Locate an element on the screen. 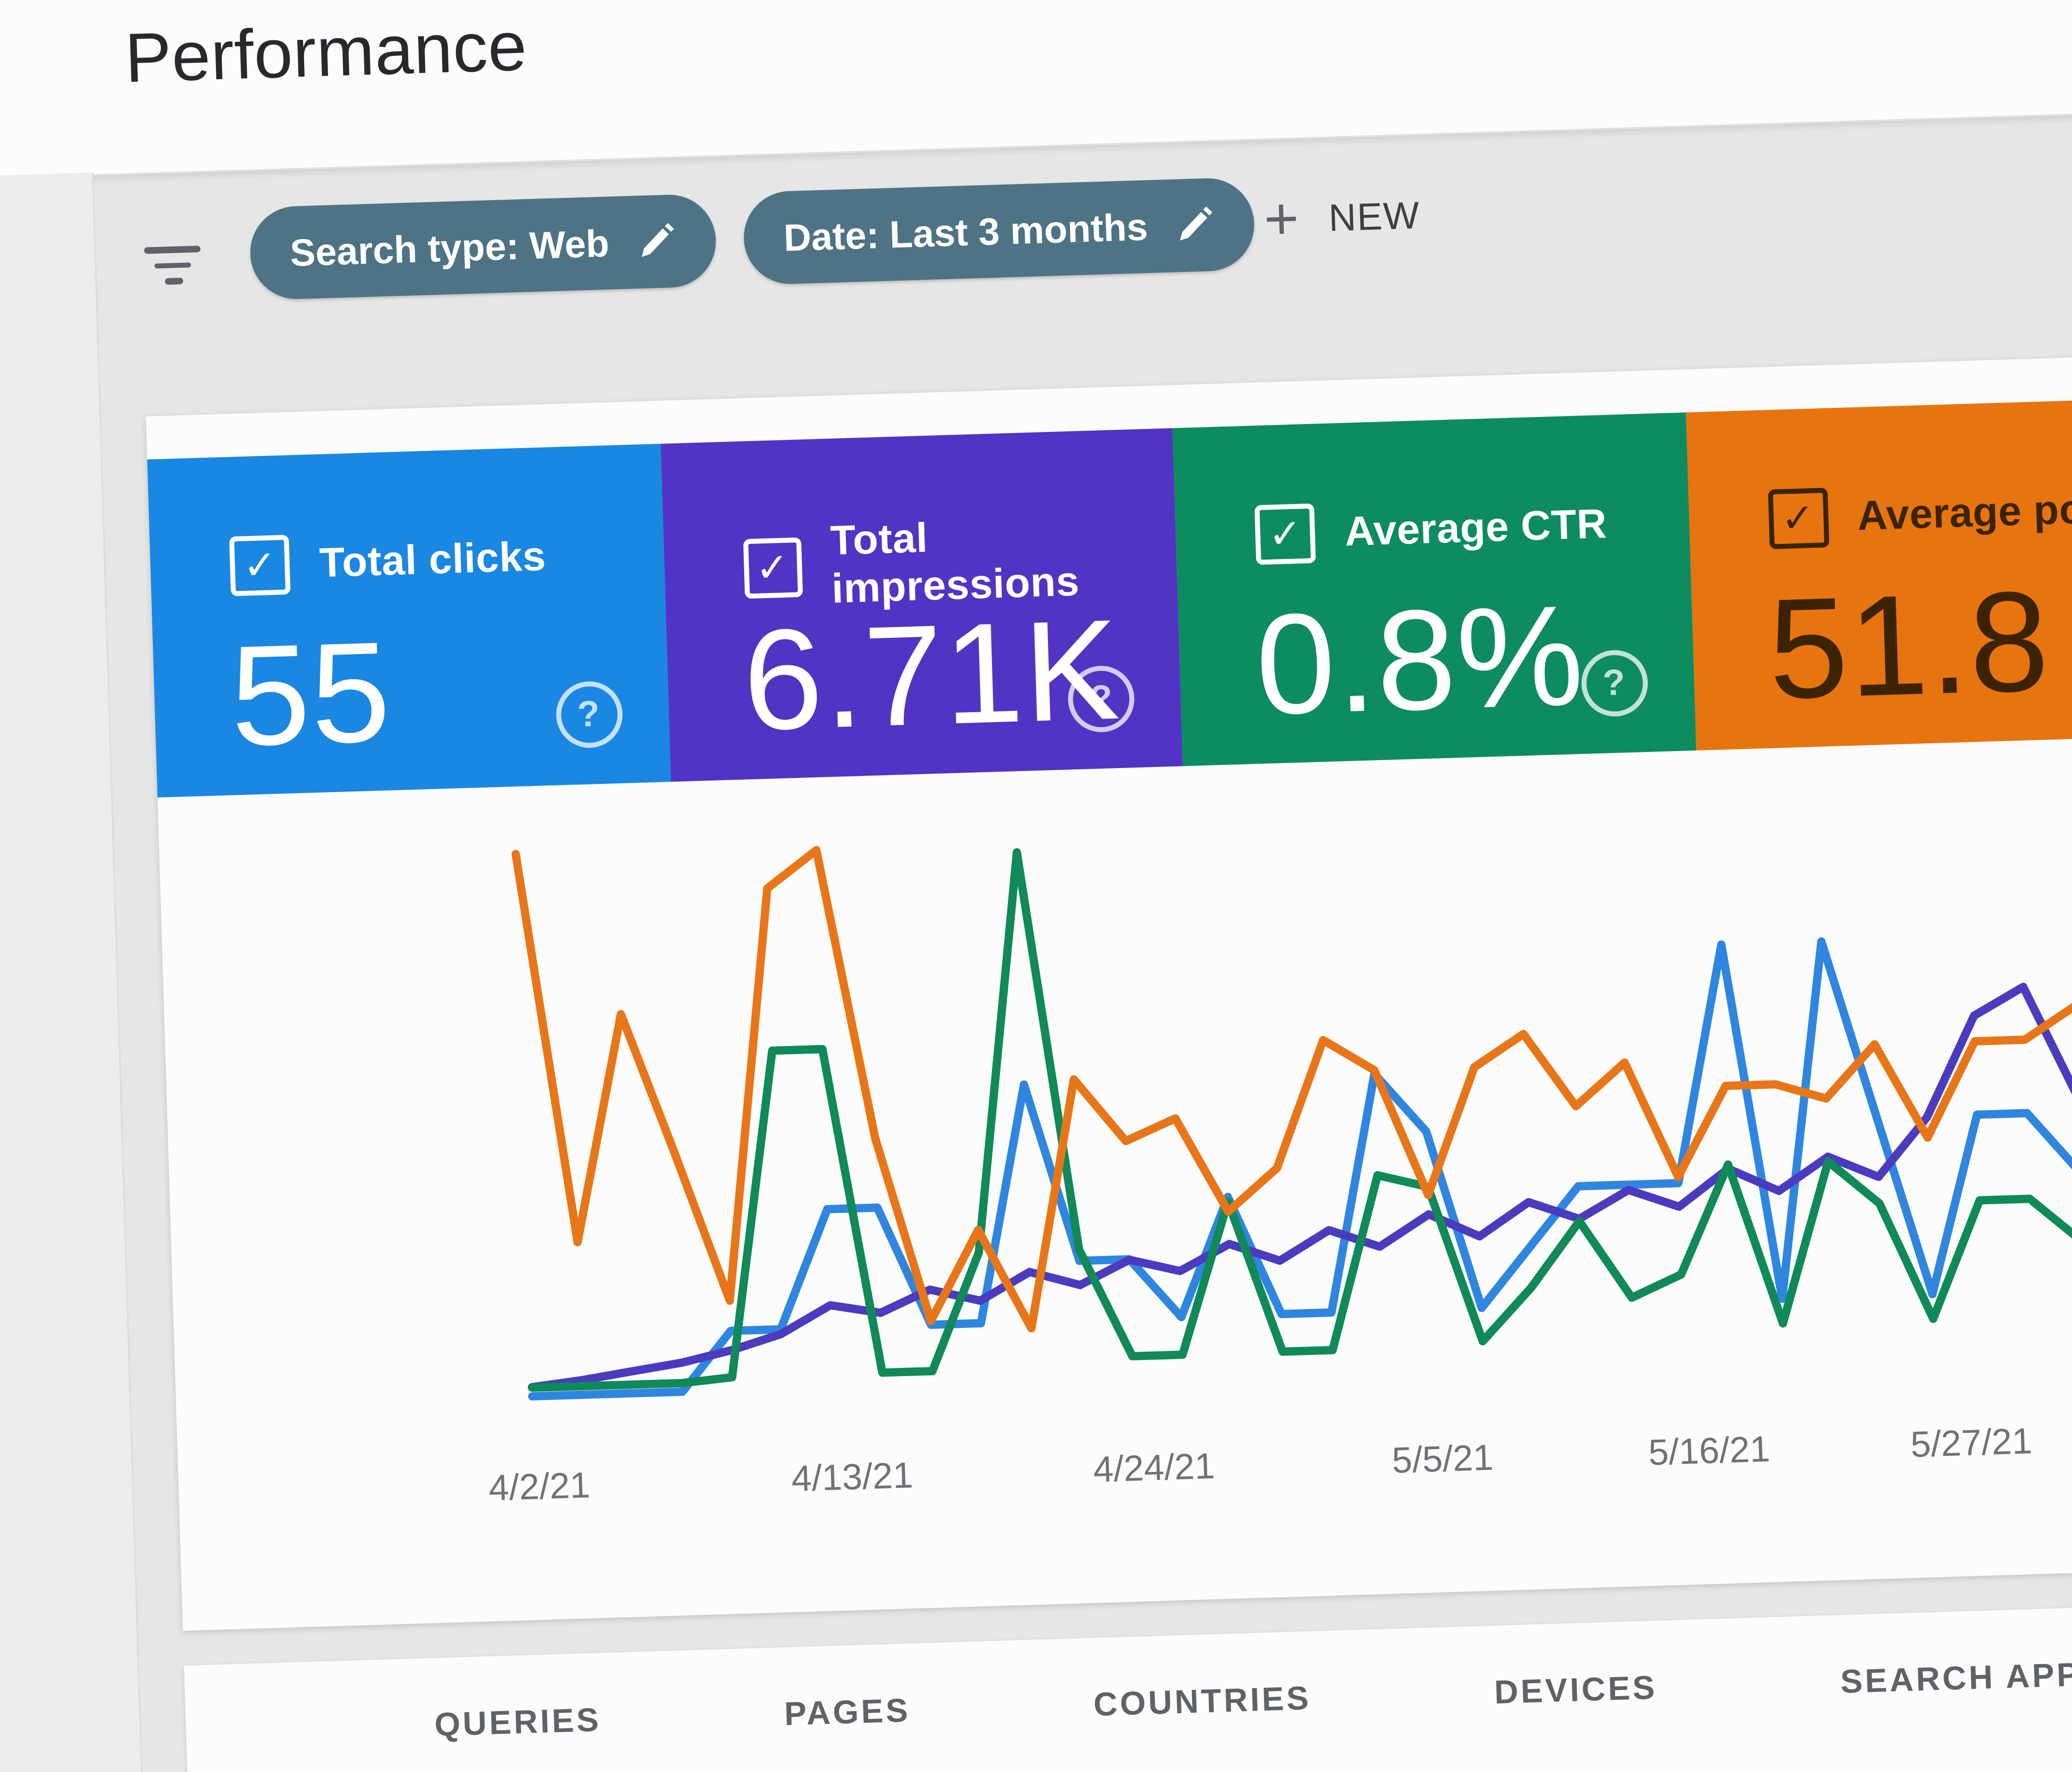 This screenshot has width=2072, height=1772. metric-value: 6.71K is located at coordinates (932, 676).